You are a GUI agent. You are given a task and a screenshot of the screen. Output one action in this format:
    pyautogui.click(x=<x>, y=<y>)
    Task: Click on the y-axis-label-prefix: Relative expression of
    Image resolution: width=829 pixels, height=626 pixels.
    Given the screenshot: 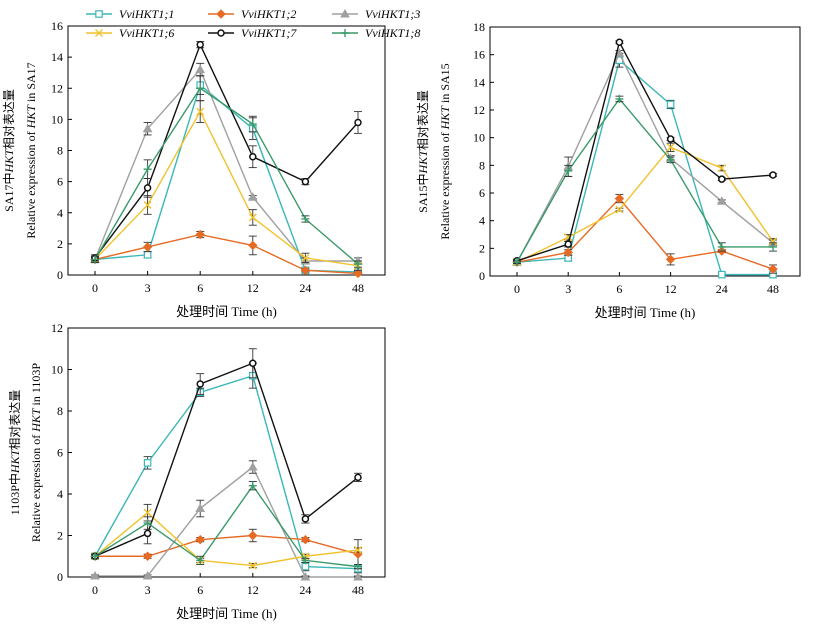 What is the action you would take?
    pyautogui.click(x=31, y=183)
    